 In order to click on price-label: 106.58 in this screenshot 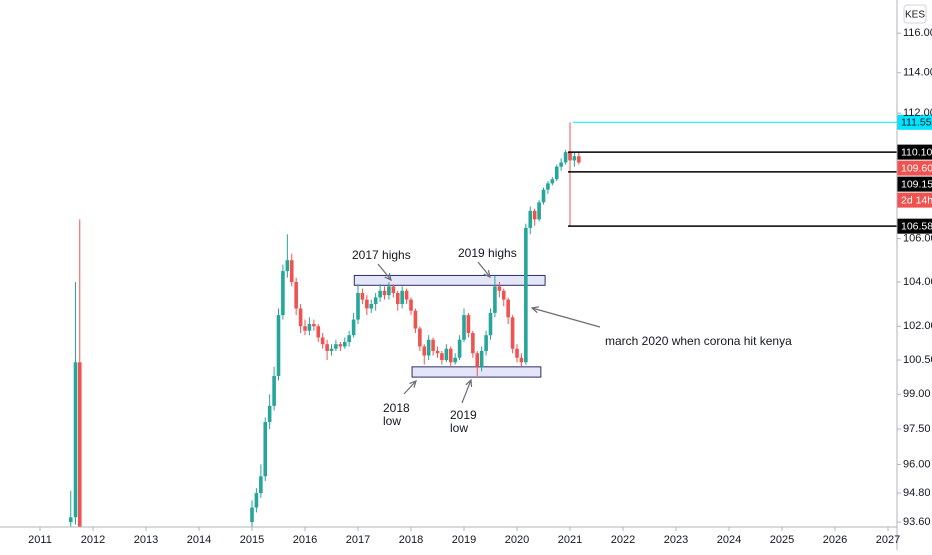, I will do `click(916, 226)`.